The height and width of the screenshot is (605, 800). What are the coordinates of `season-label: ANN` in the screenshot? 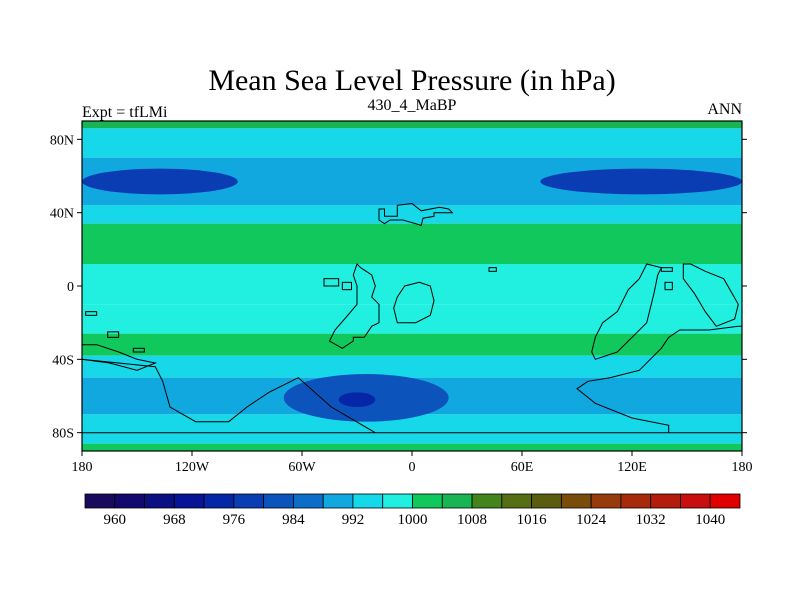 It's located at (724, 109).